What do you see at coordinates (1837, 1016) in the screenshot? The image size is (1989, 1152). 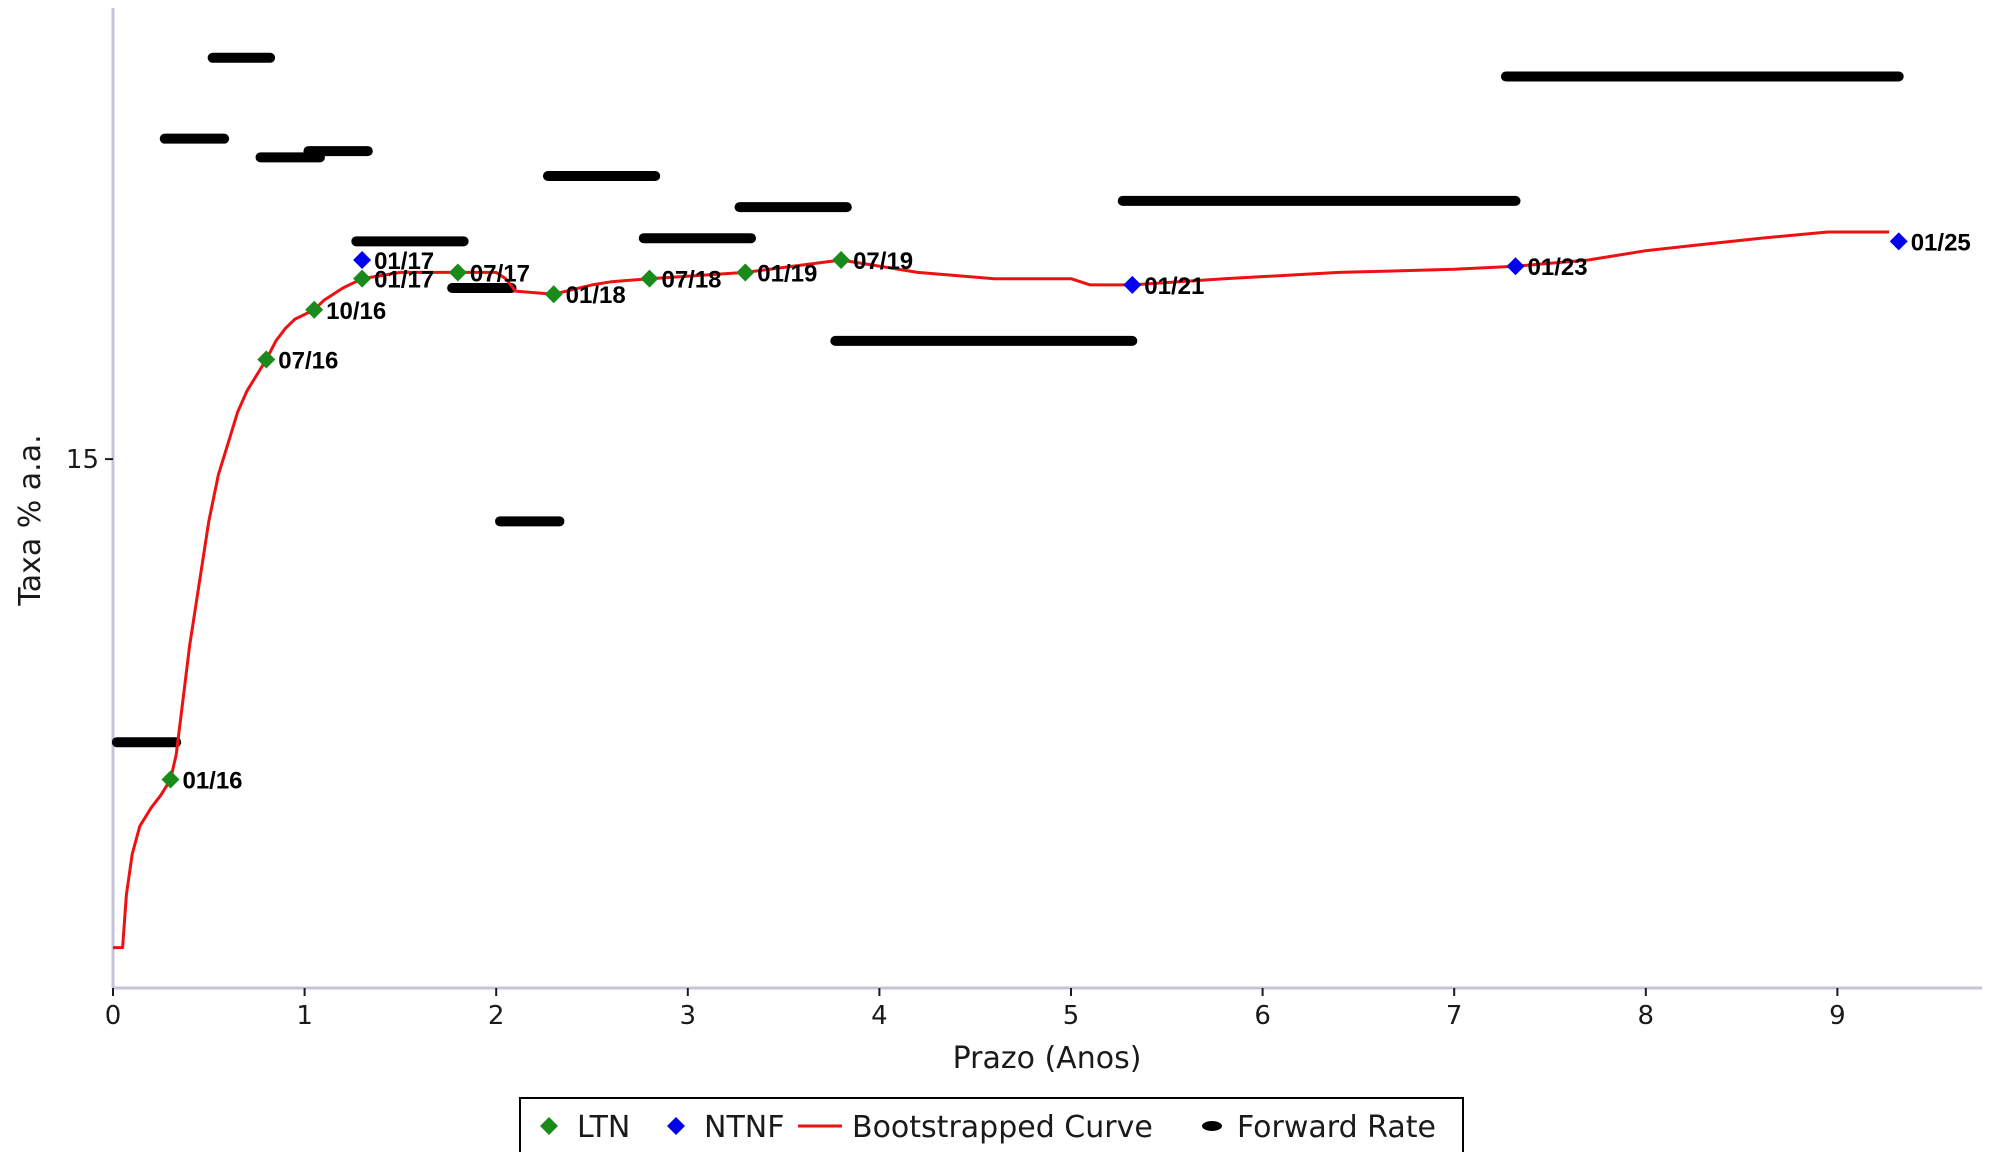 I see `x-tick-label: 9` at bounding box center [1837, 1016].